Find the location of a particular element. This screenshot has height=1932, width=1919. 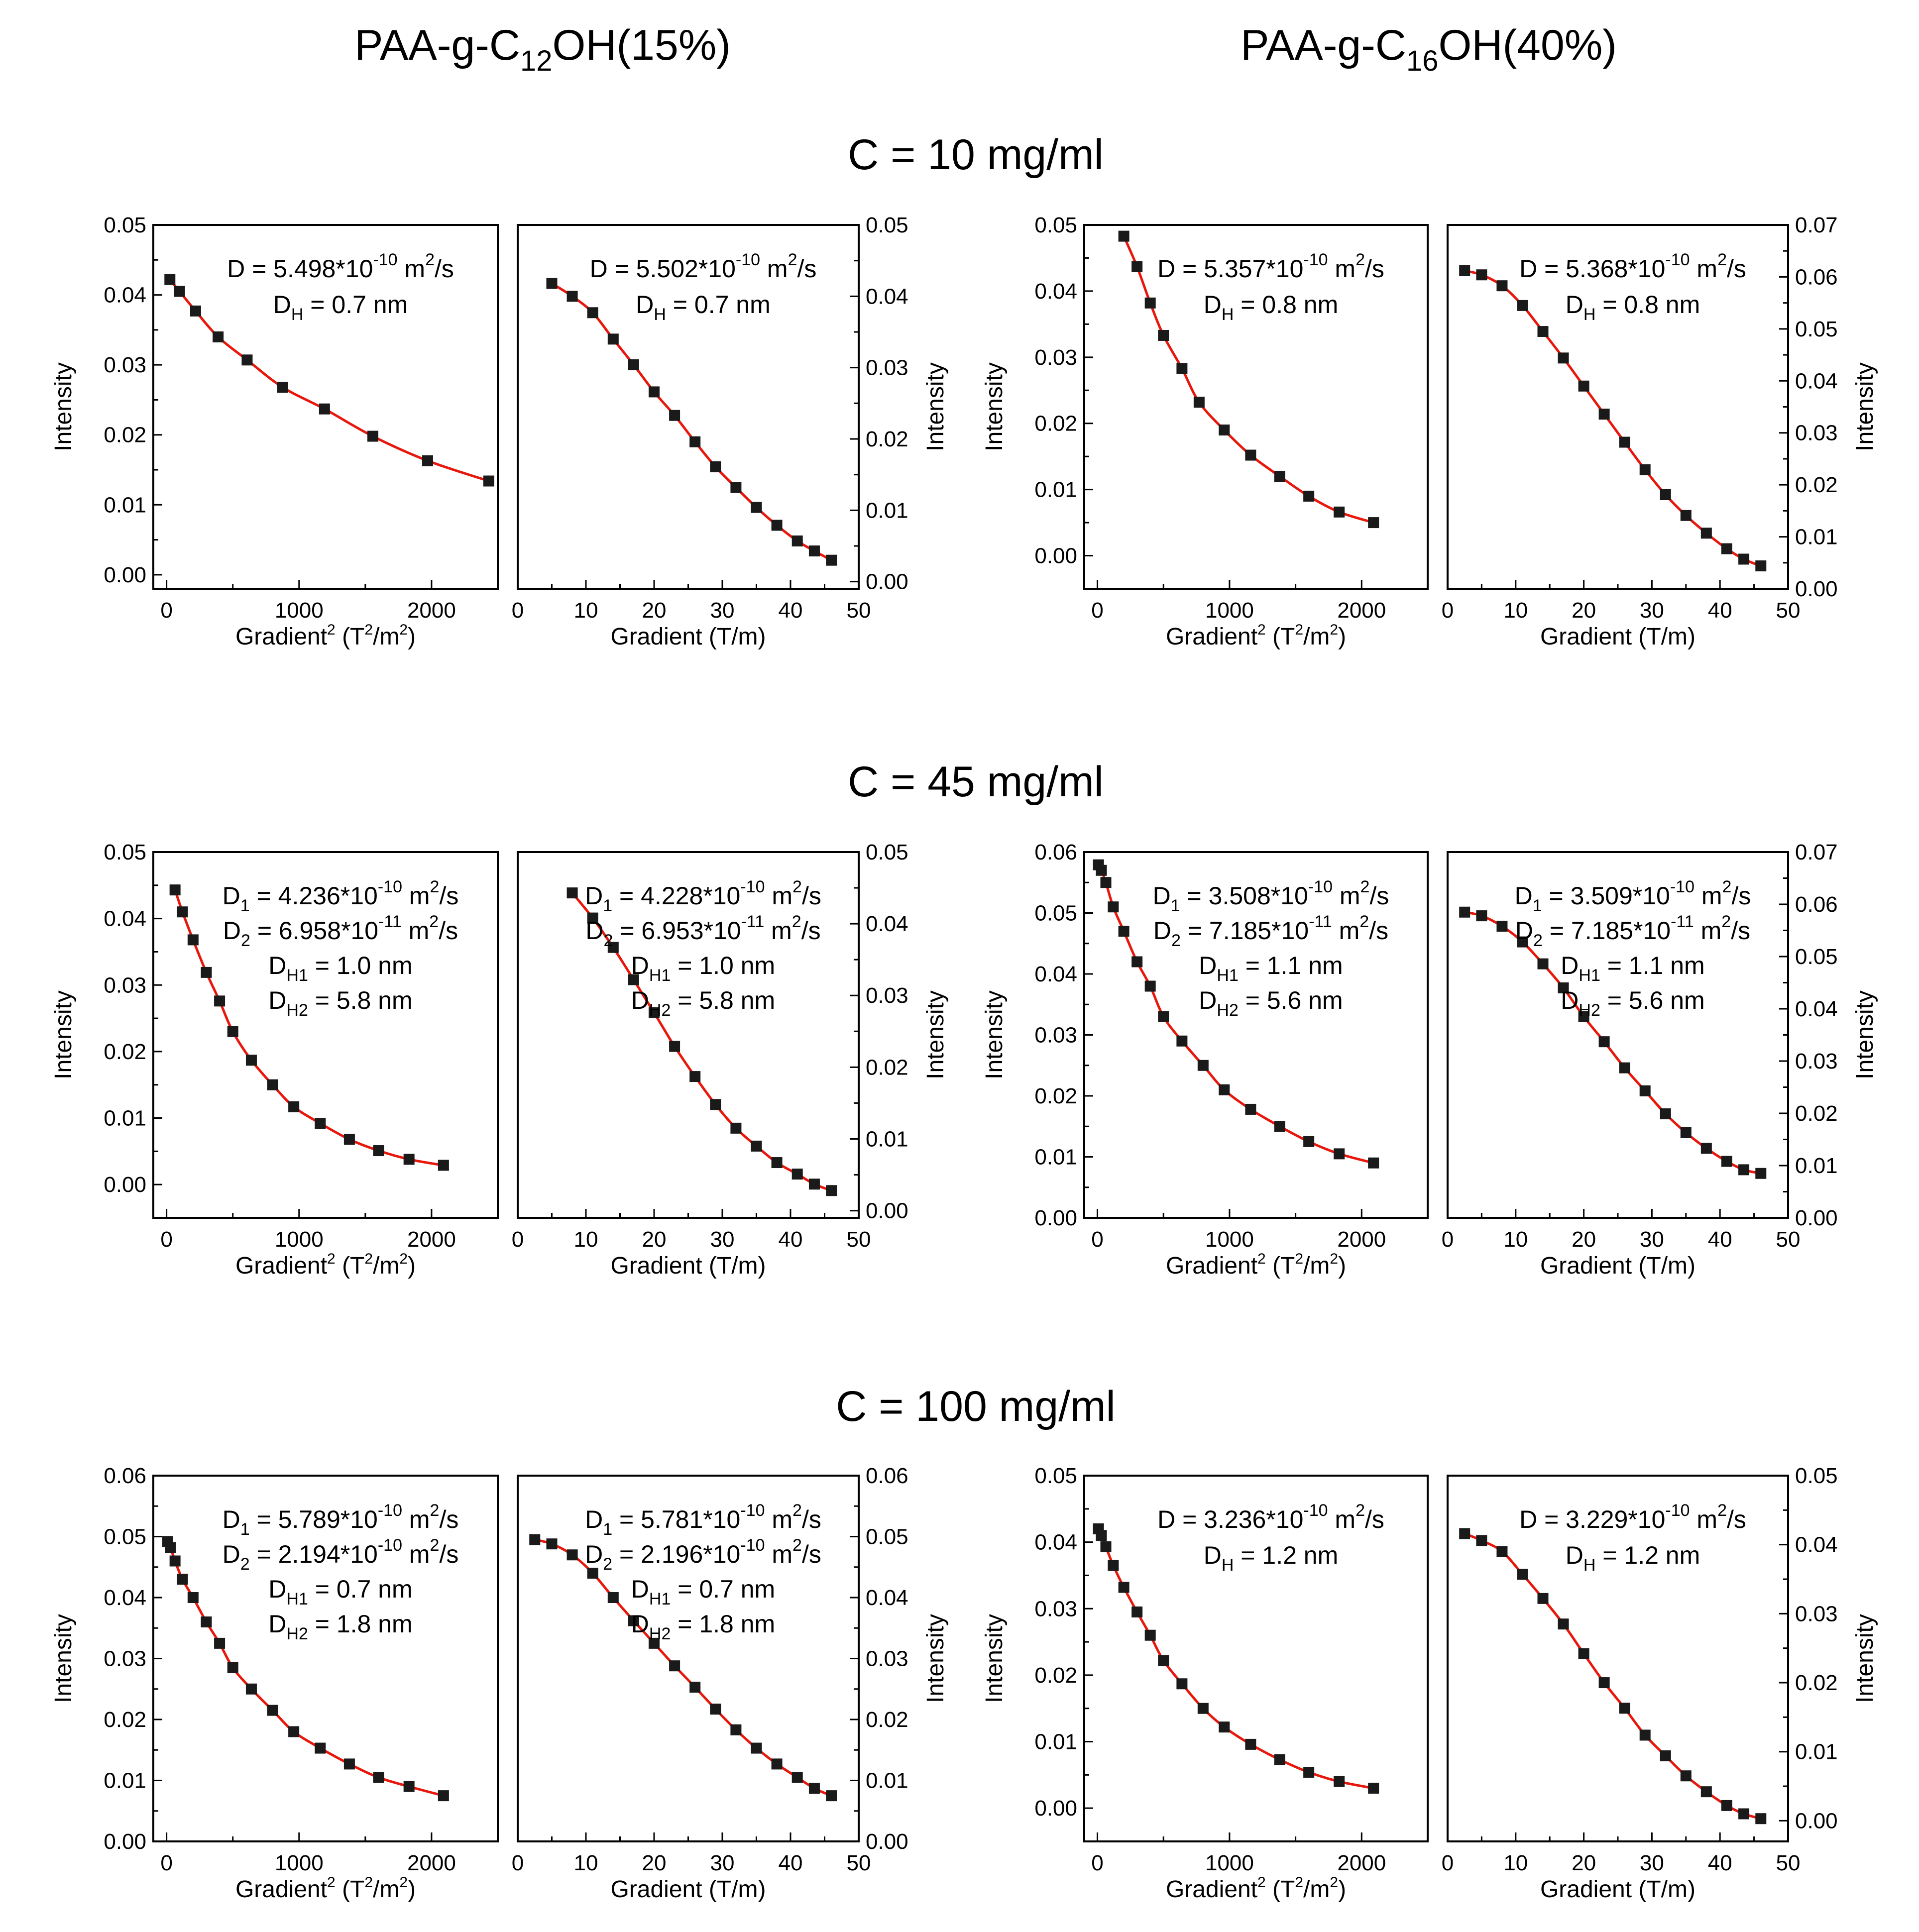

annotation-line: DH1 = 1.0 nm is located at coordinates (703, 968).